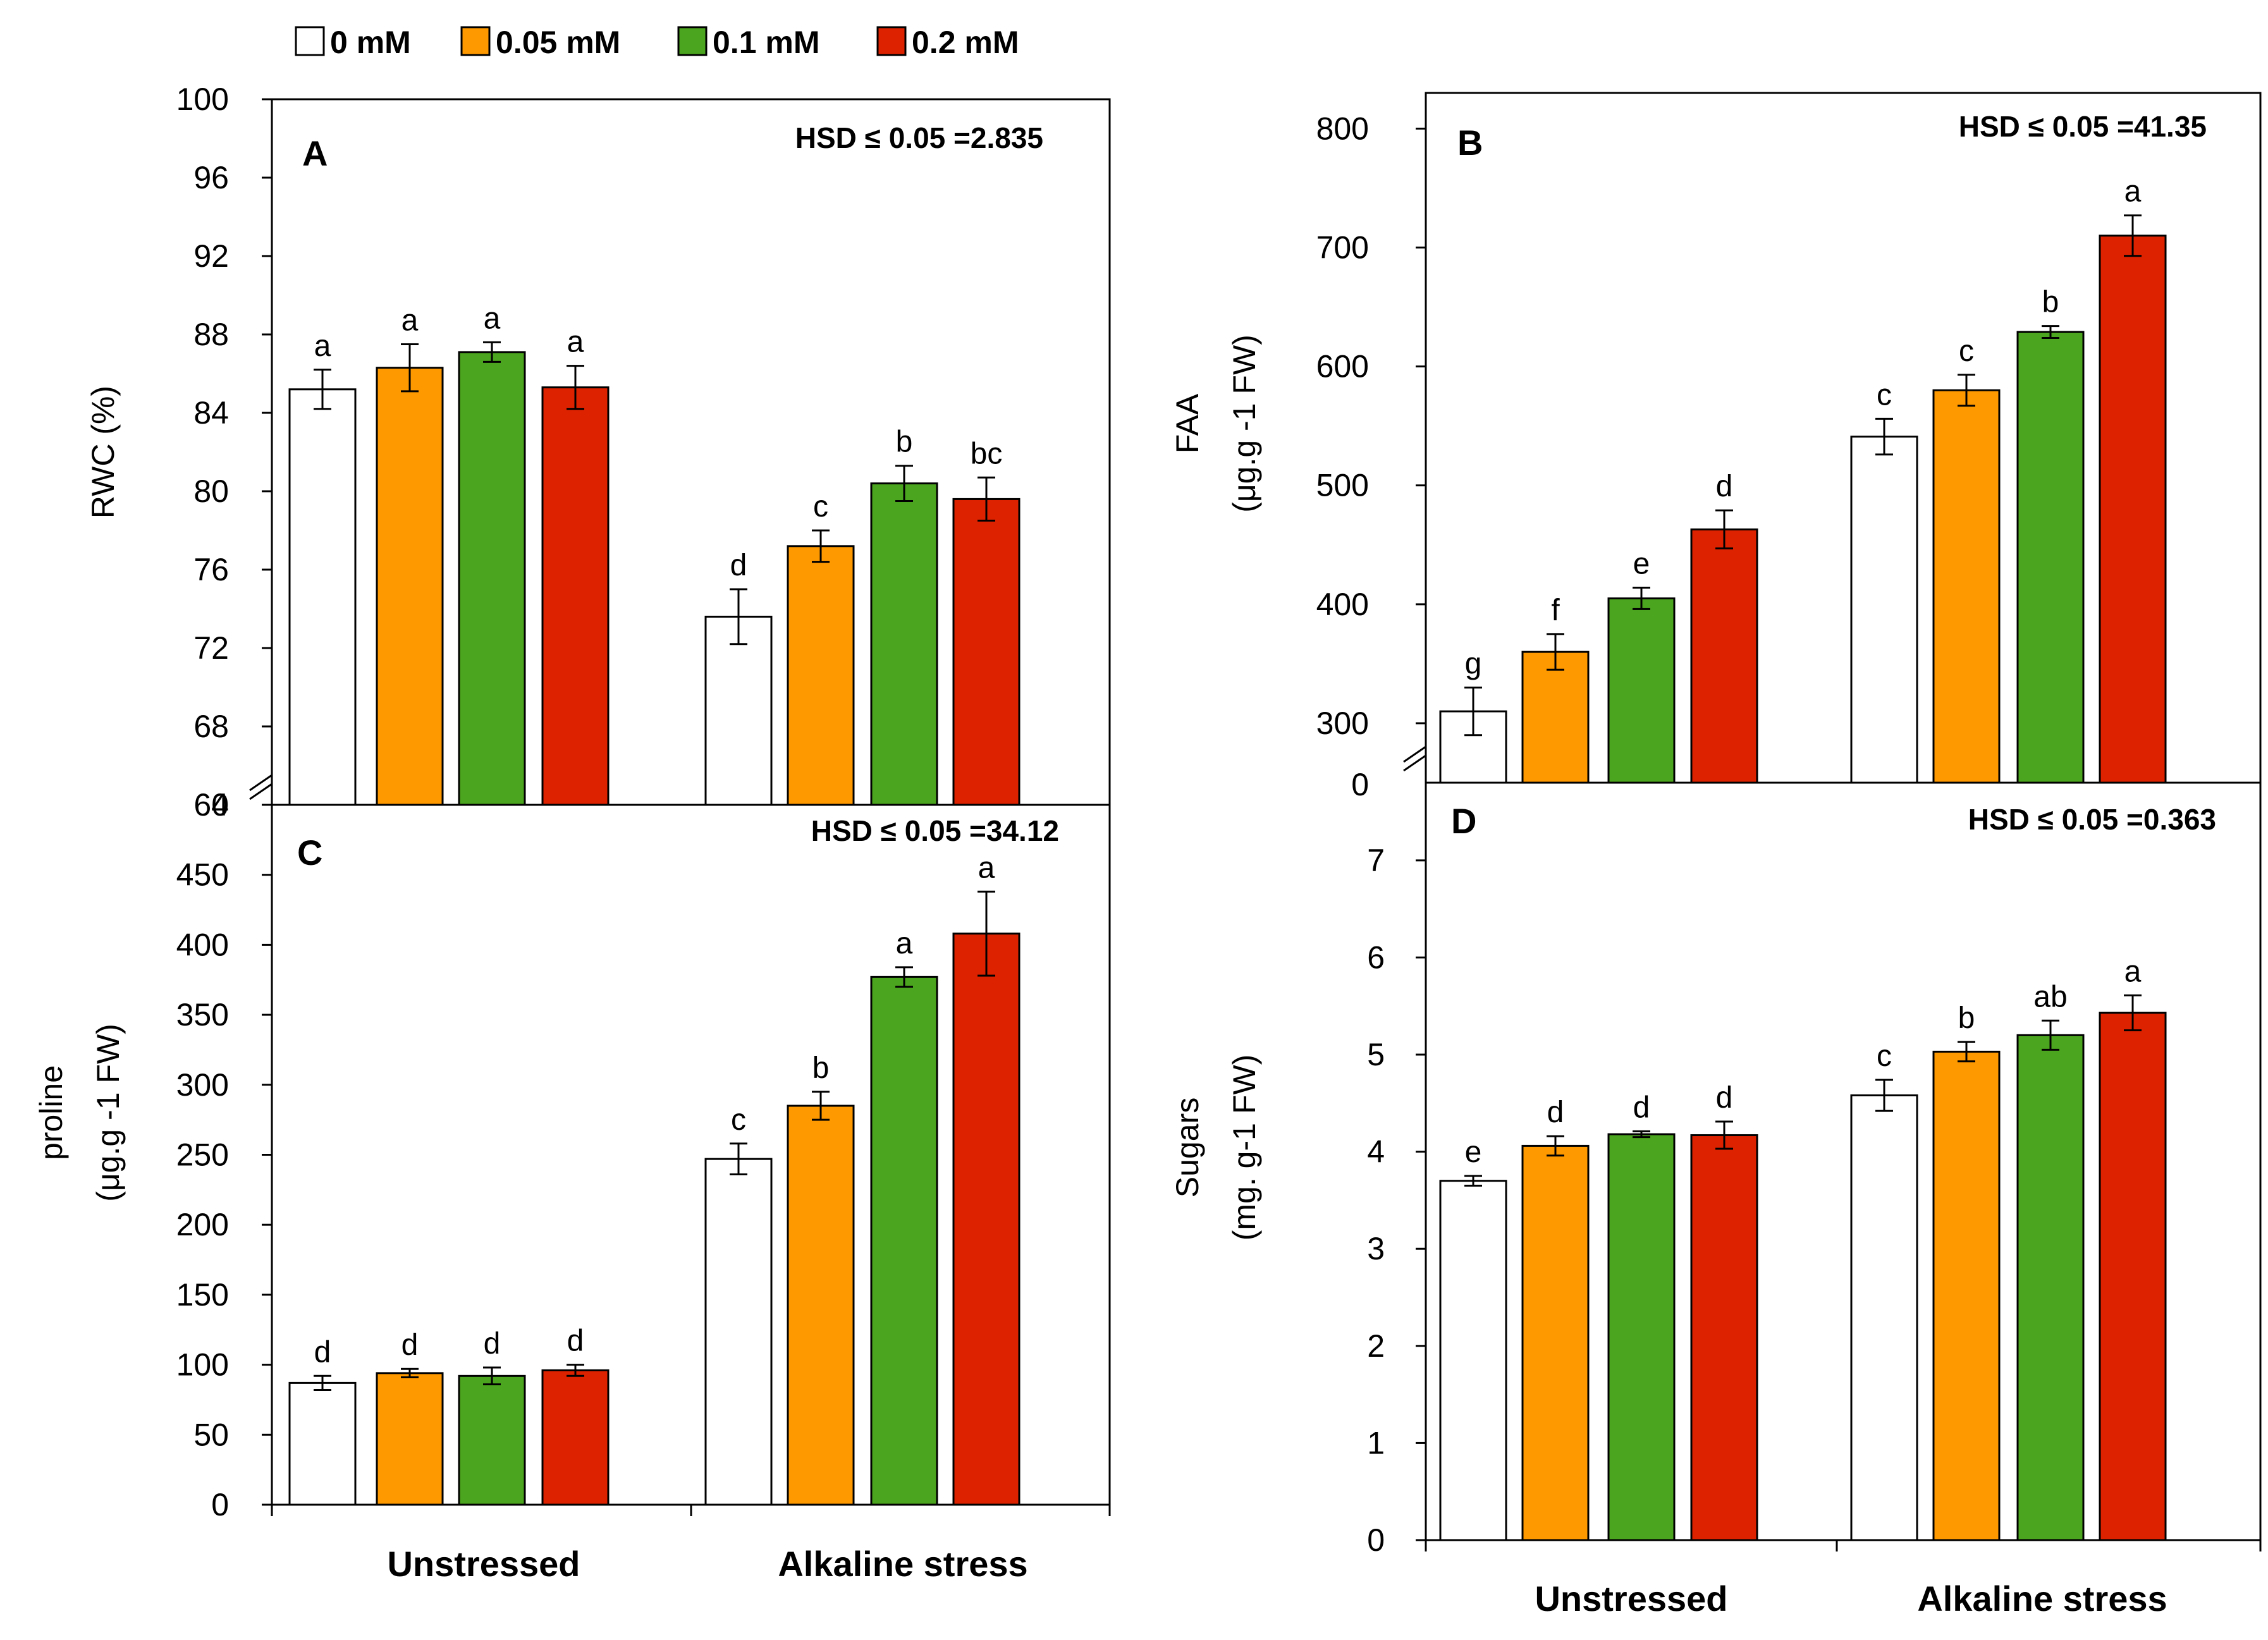 The height and width of the screenshot is (1640, 2268). Describe the element at coordinates (1396, 1200) in the screenshot. I see `panel-d-yticks: 0 1 2 3 4 5 6 7` at that location.